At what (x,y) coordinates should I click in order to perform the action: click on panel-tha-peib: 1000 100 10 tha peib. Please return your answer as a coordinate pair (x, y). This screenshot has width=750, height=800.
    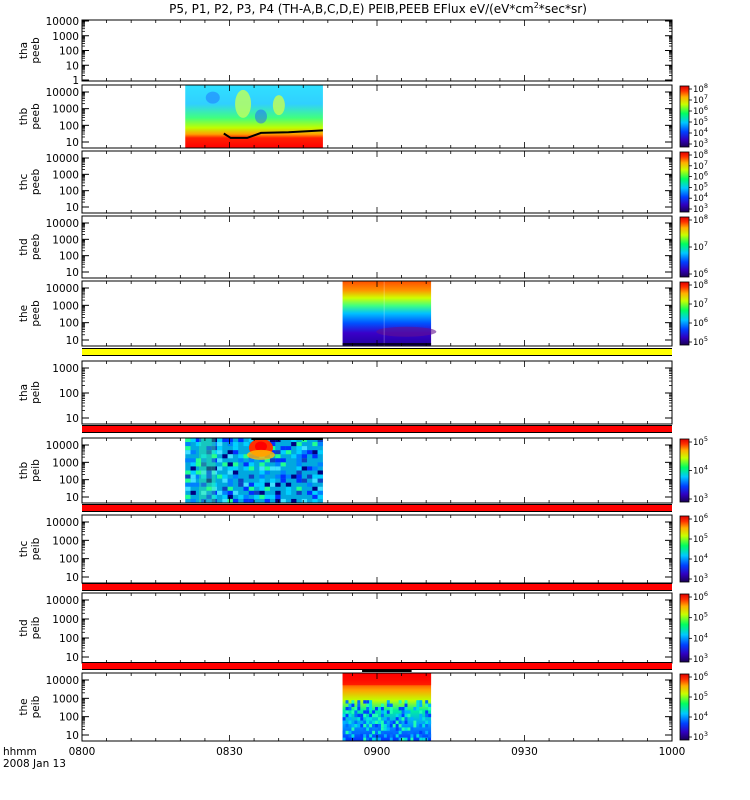
    Looking at the image, I should click on (345, 392).